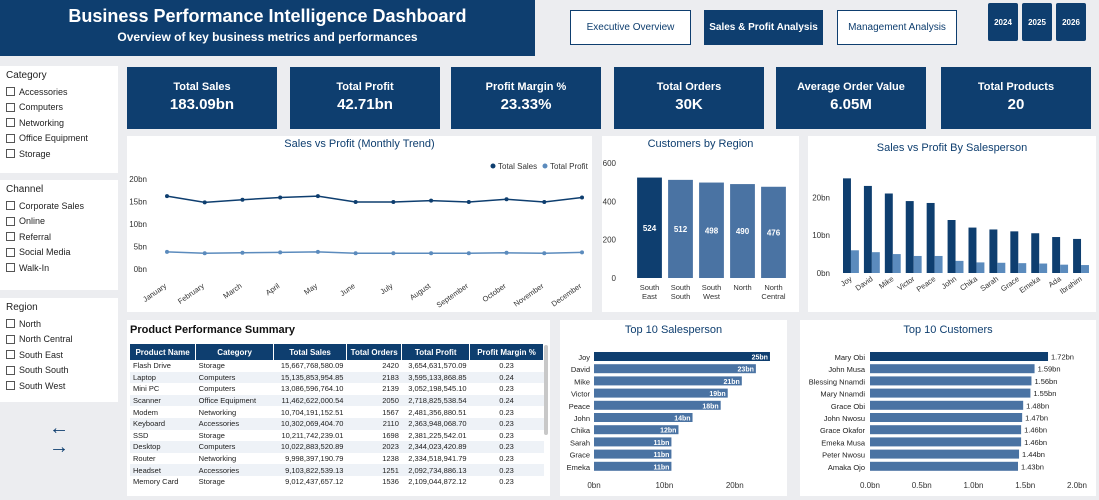 This screenshot has width=1099, height=500. What do you see at coordinates (59, 386) in the screenshot?
I see `filter-option: South West` at bounding box center [59, 386].